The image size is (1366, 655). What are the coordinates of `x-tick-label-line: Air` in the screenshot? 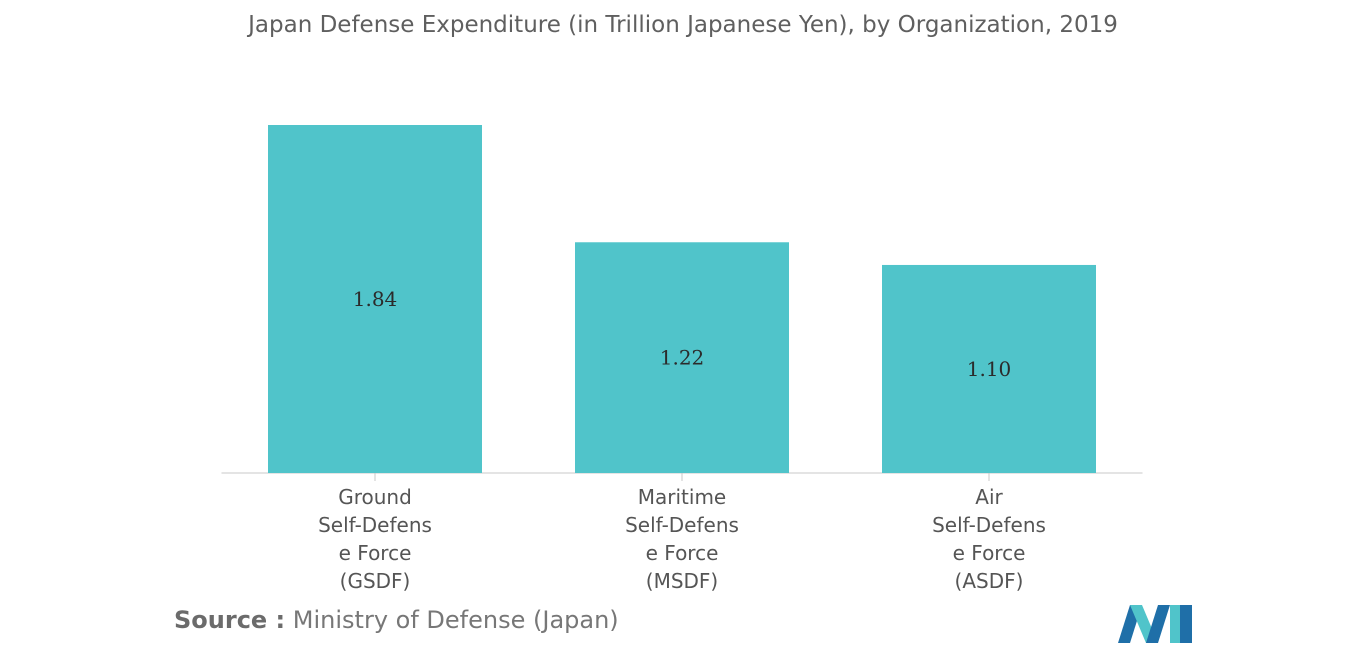 It's located at (989, 497).